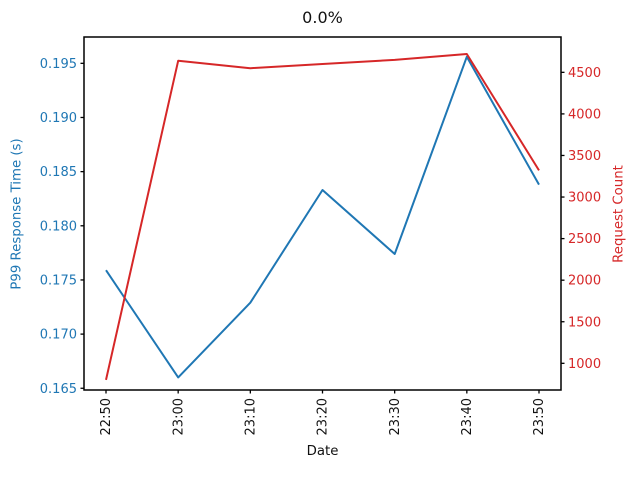 The image size is (640, 480). Describe the element at coordinates (584, 364) in the screenshot. I see `y-tick-label-right: 1000` at that location.